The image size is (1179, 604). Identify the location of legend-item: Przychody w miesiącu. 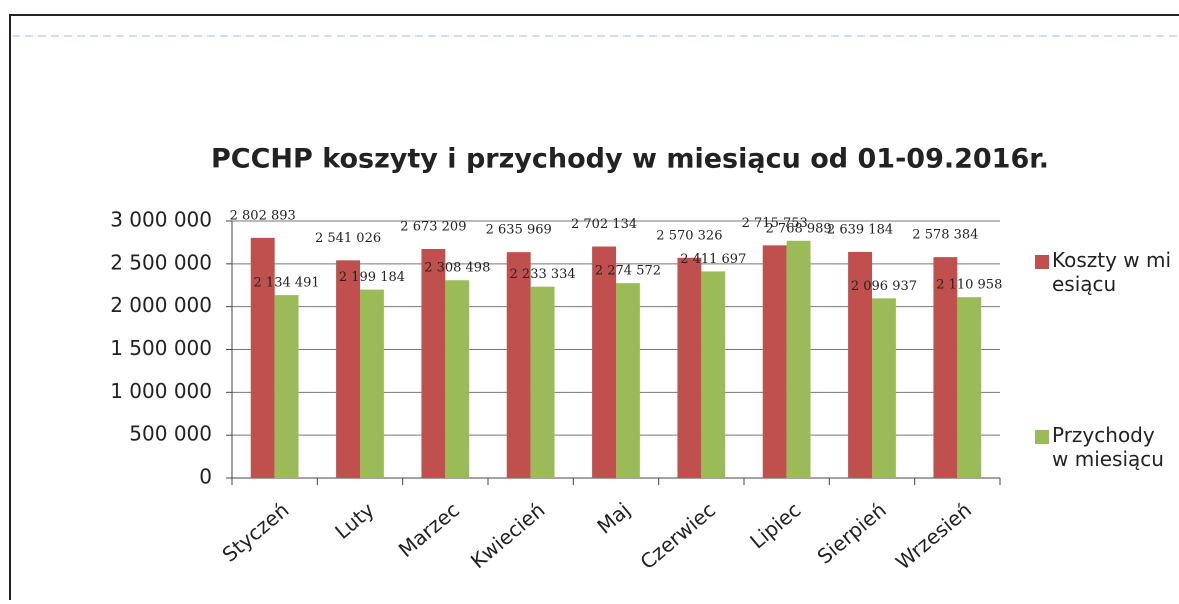
(1108, 447).